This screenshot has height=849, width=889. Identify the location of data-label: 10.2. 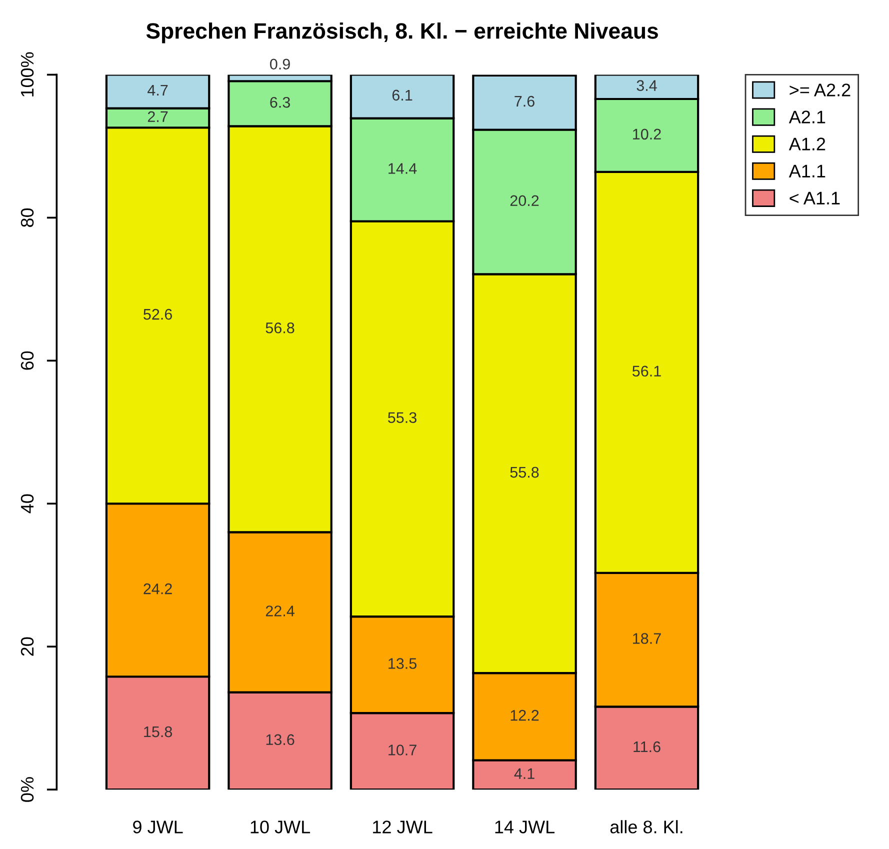
(647, 134).